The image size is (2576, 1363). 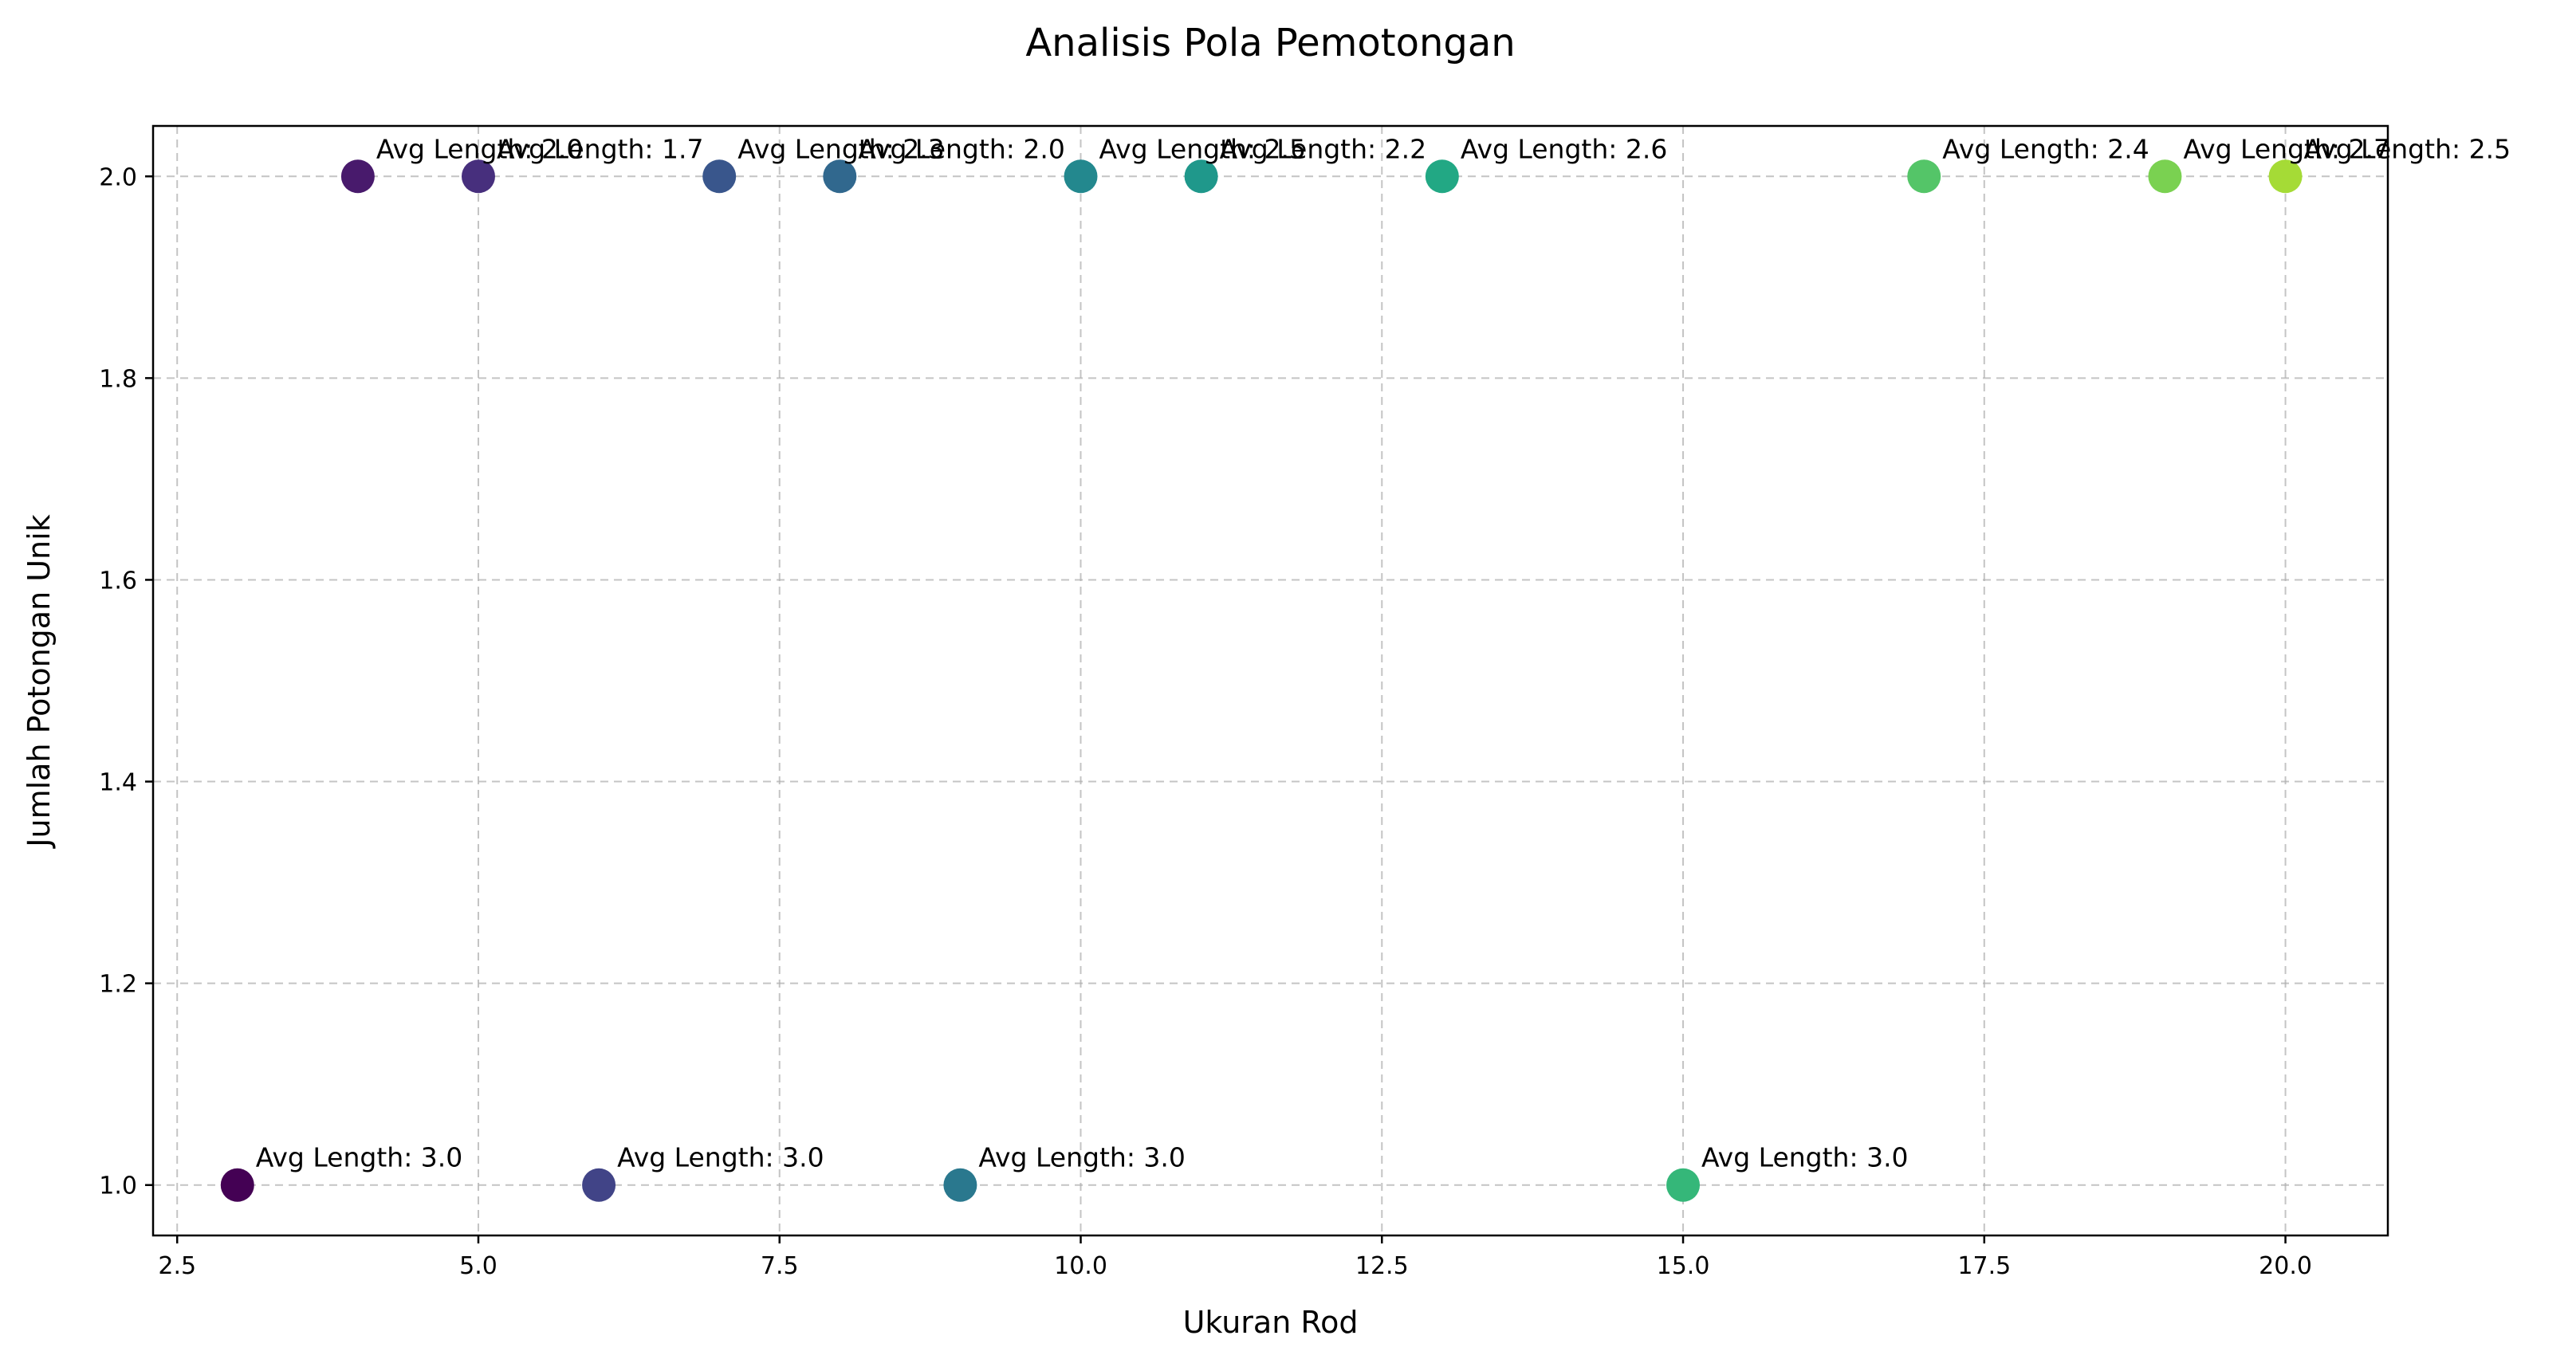 I want to click on y-tick-label: 1.6, so click(x=118, y=581).